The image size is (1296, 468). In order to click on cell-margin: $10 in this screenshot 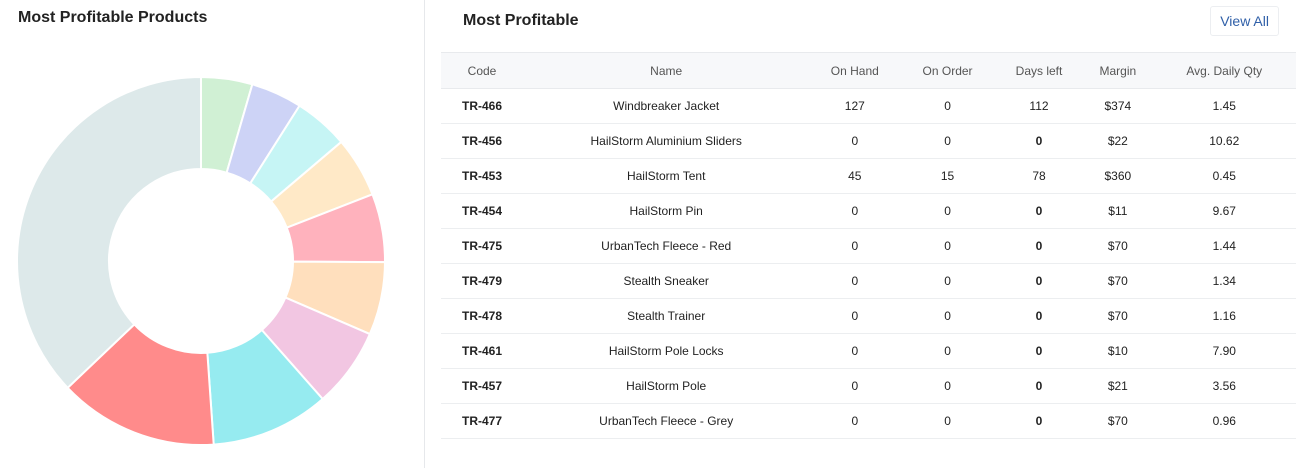, I will do `click(1118, 351)`.